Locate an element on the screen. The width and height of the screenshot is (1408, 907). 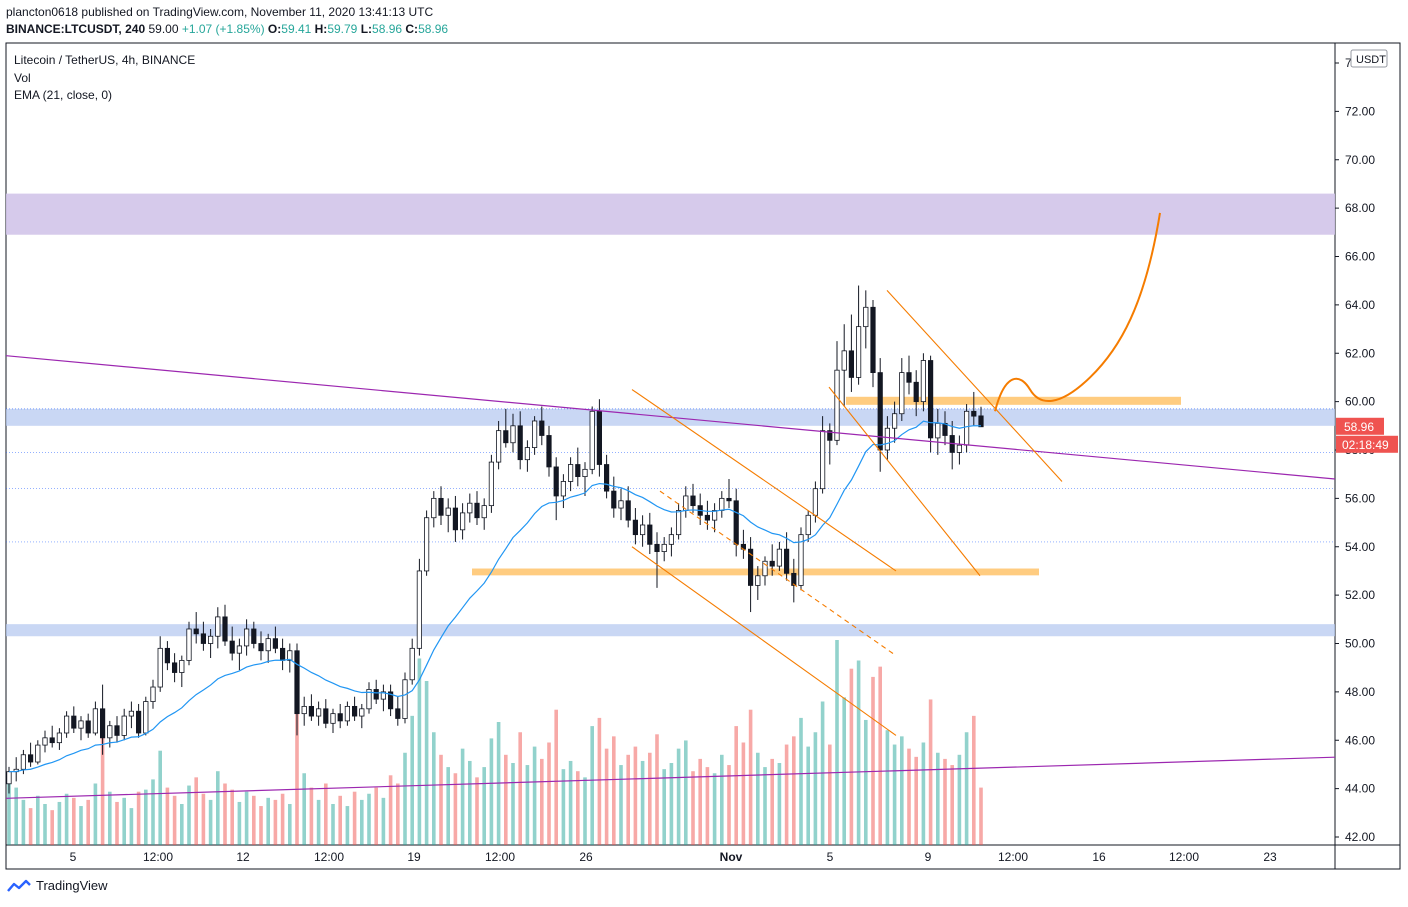
currency-badge-box is located at coordinates (1369, 58).